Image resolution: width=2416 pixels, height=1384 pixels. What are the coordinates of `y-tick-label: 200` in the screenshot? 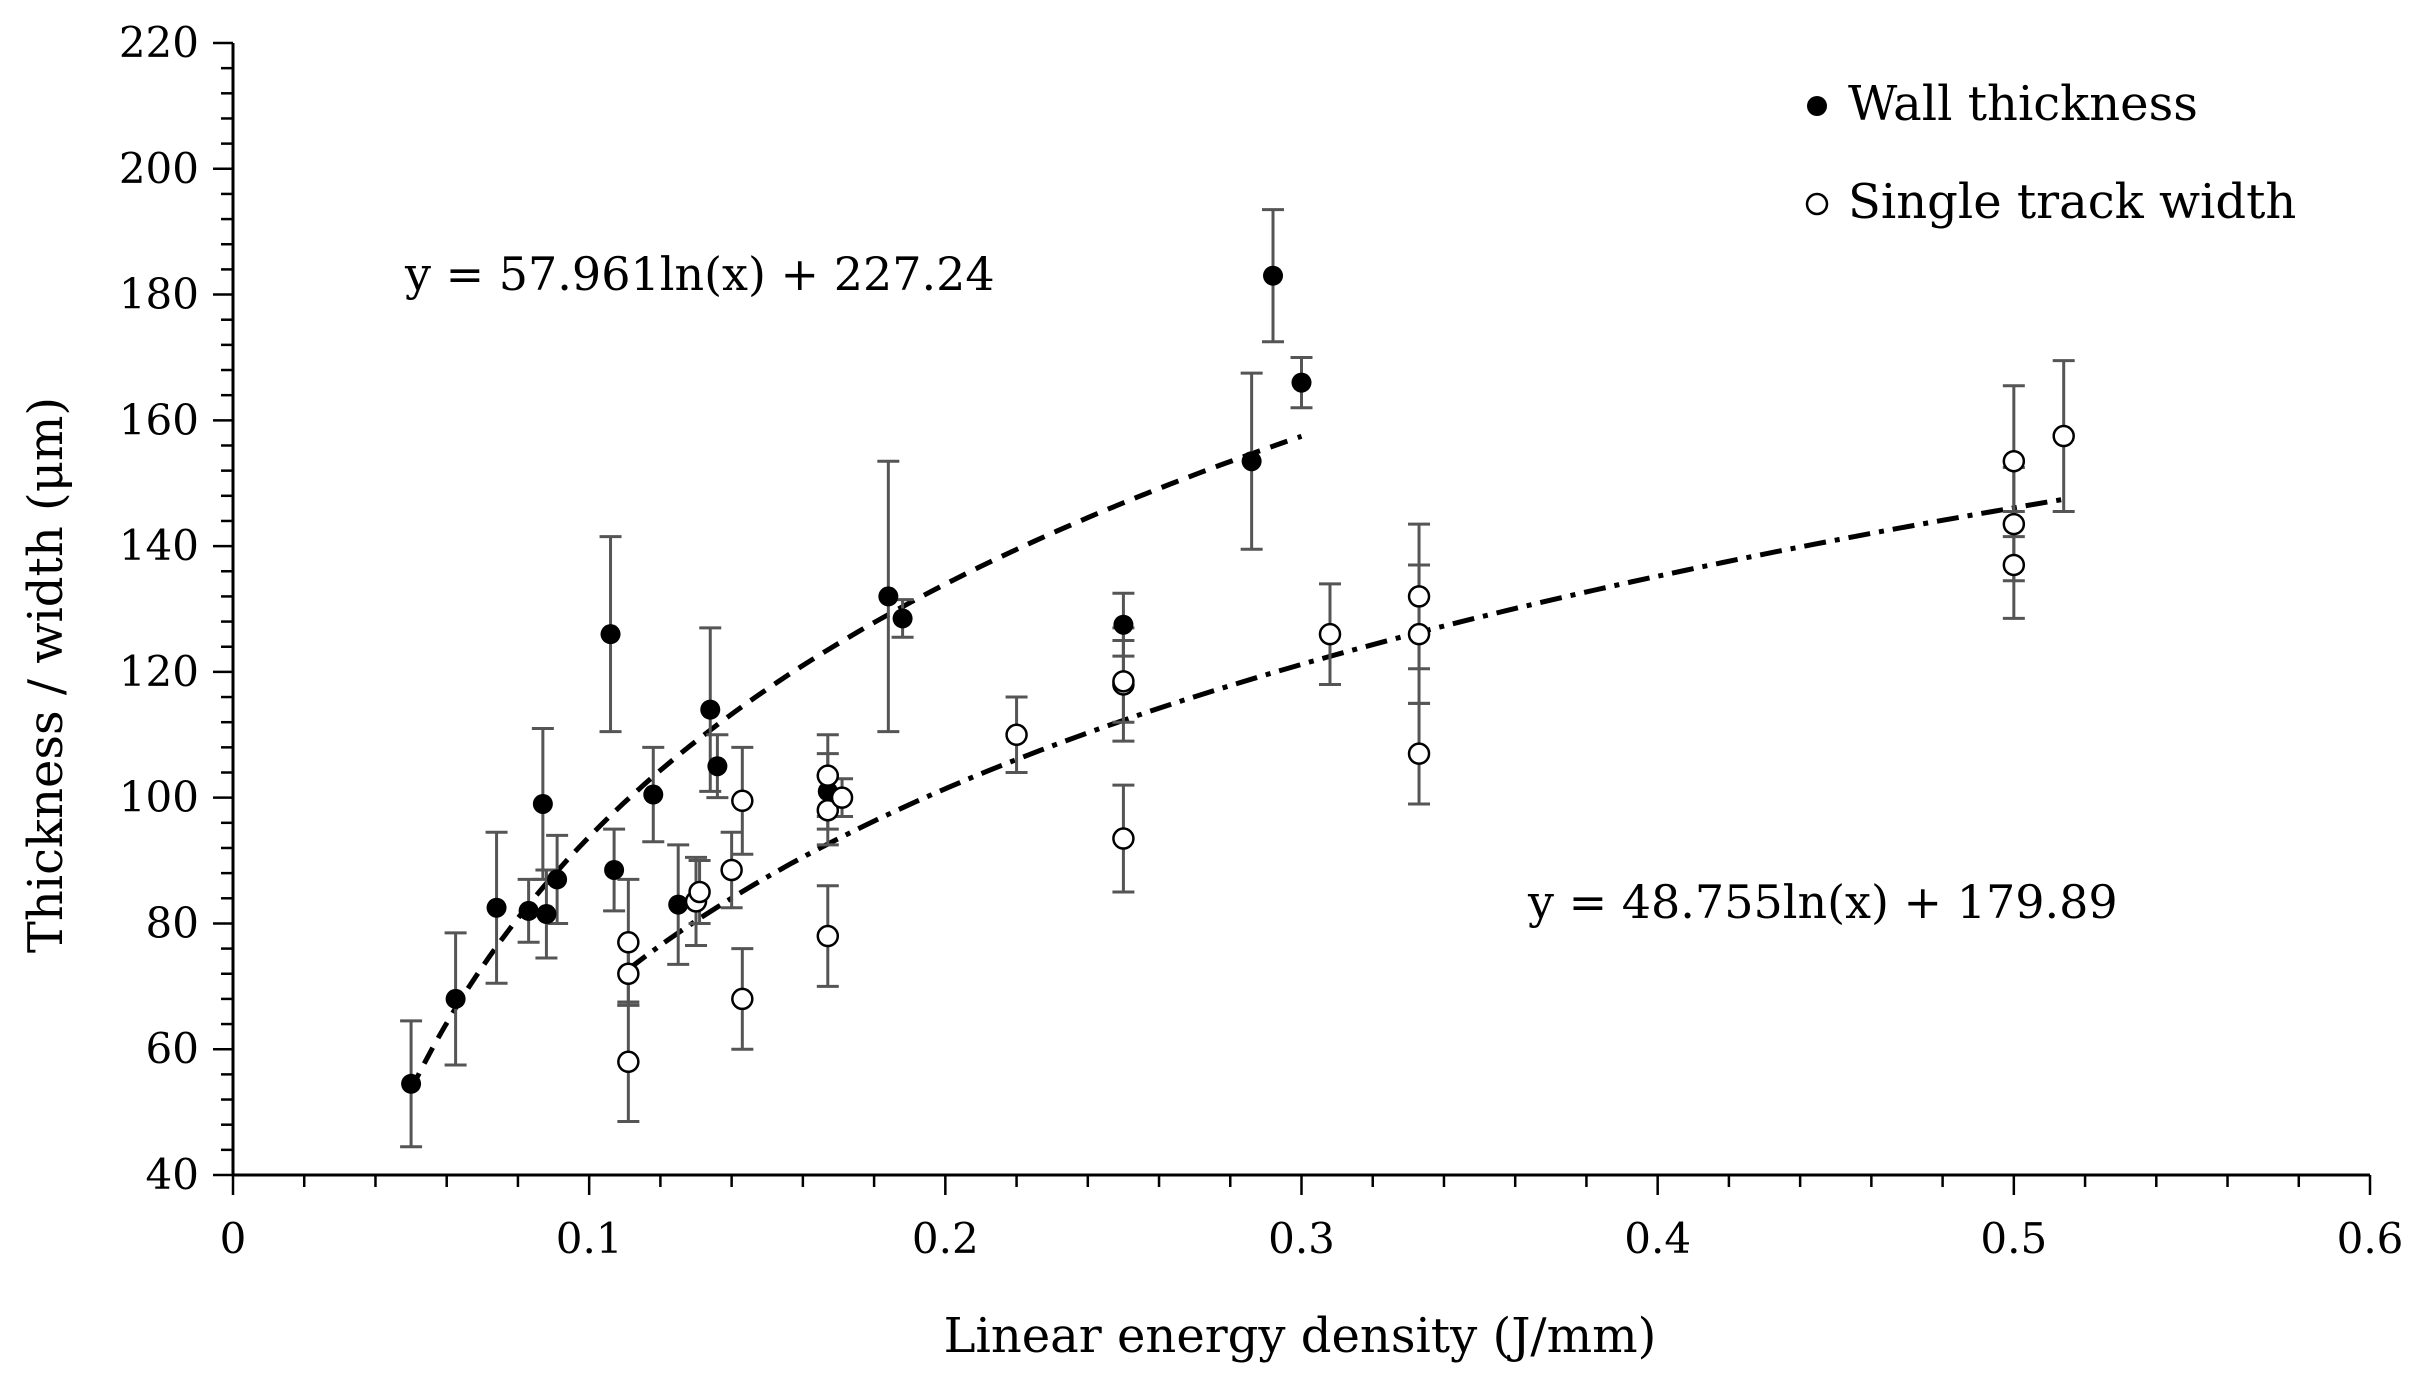 It's located at (159, 168).